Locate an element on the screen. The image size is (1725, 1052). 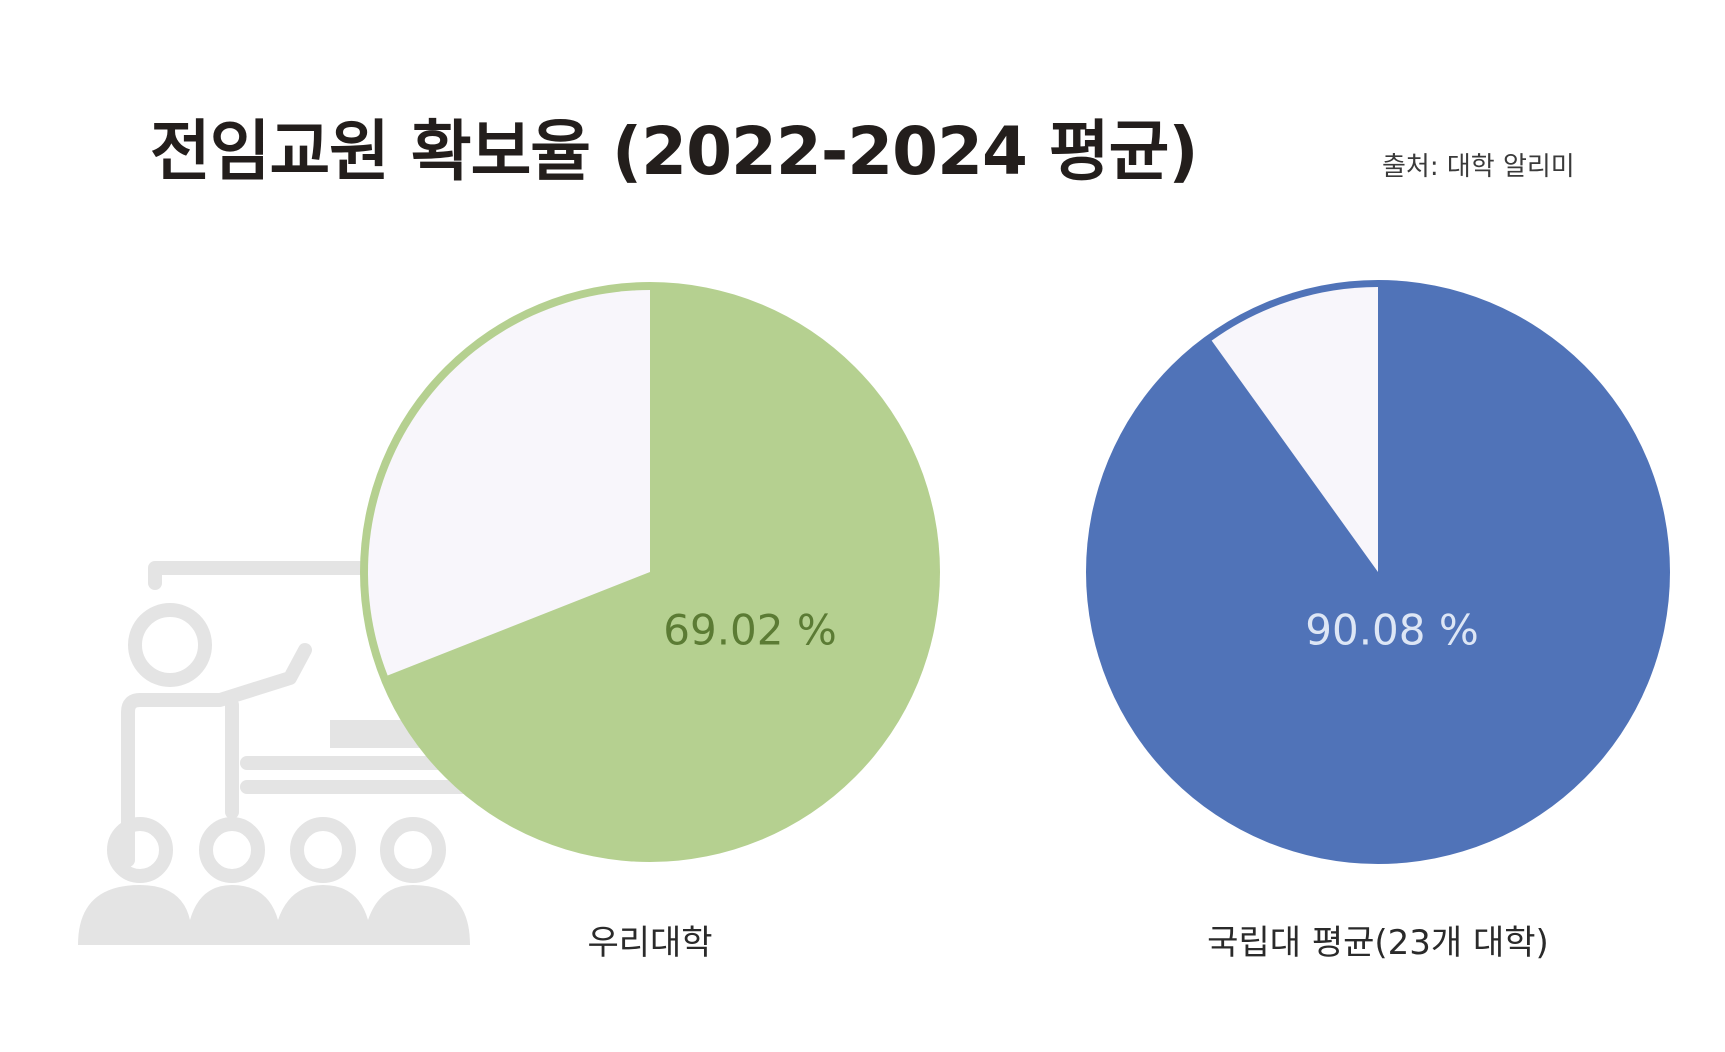
pie-slice-remainder-ours is located at coordinates (509, 483).